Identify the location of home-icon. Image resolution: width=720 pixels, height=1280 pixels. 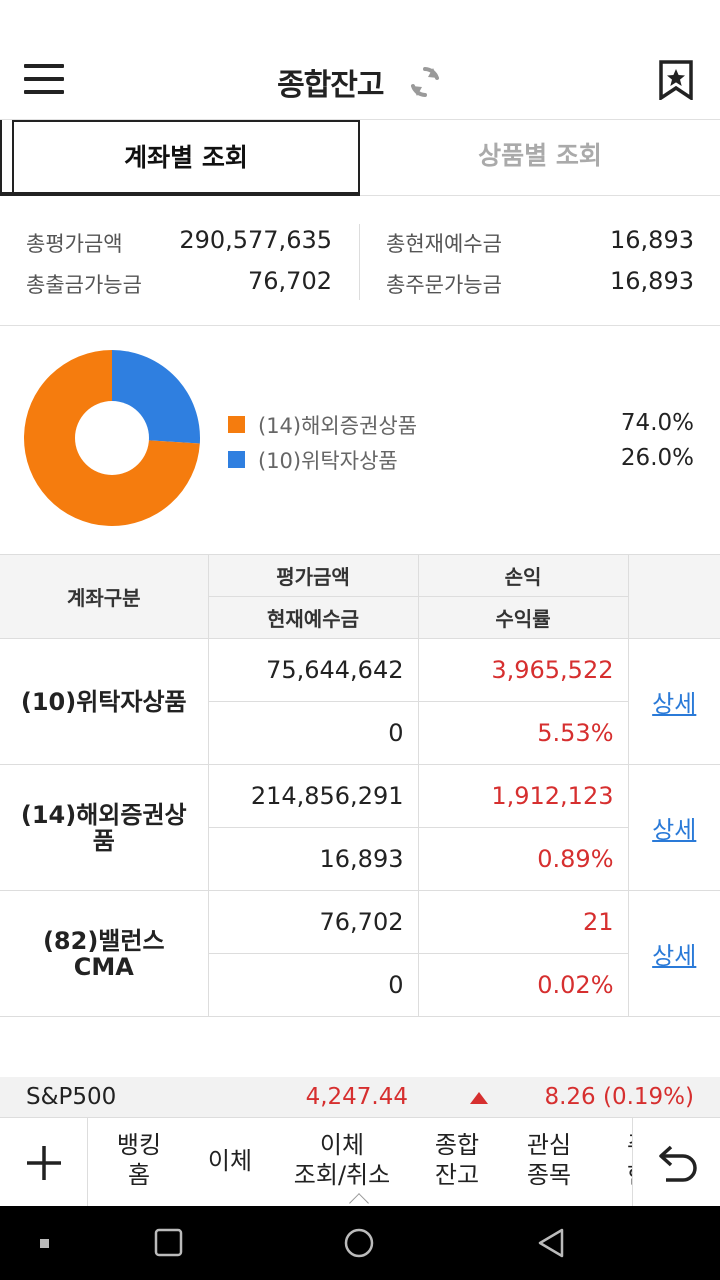
(359, 1243).